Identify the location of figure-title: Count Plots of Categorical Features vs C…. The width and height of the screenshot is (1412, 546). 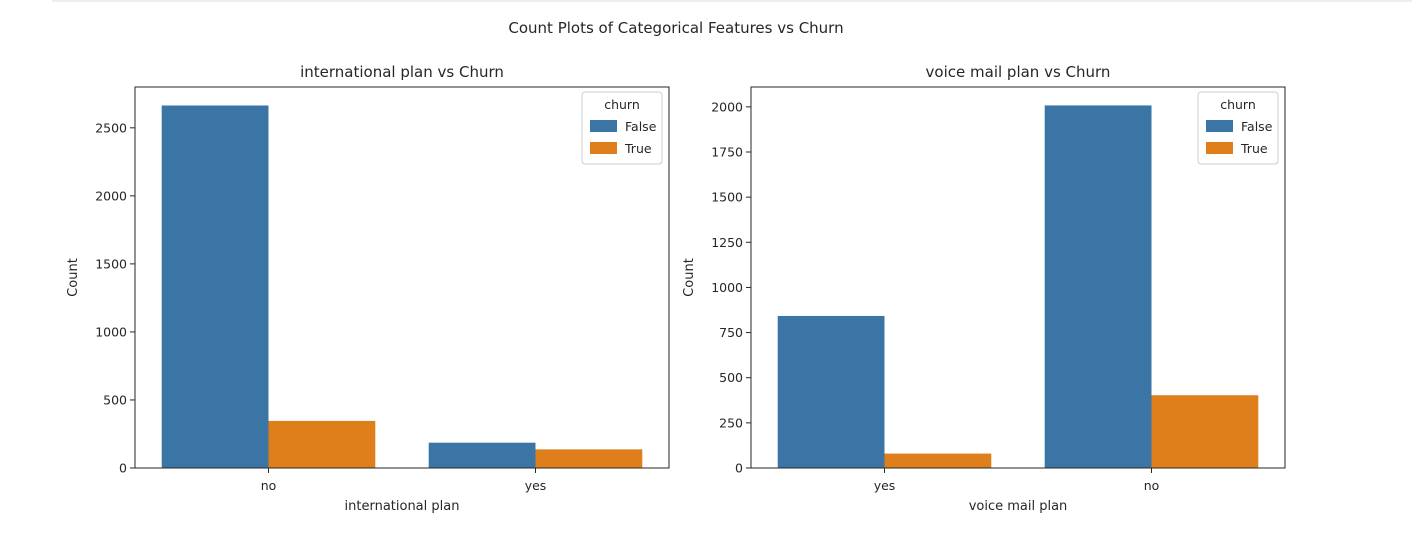
(675, 28).